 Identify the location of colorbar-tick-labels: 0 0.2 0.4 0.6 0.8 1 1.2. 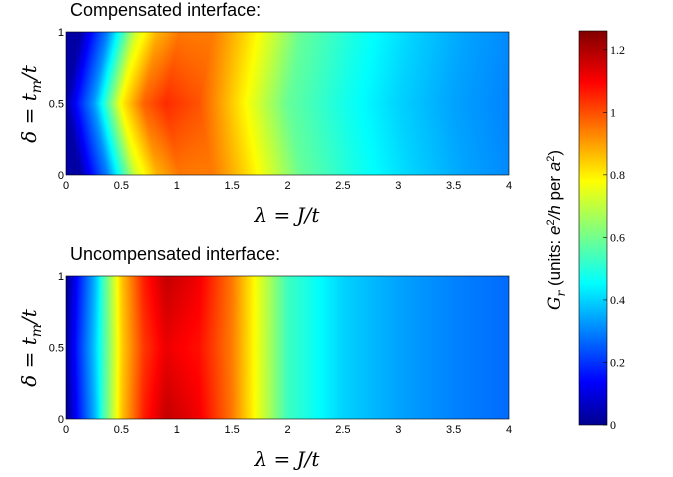
(614, 237).